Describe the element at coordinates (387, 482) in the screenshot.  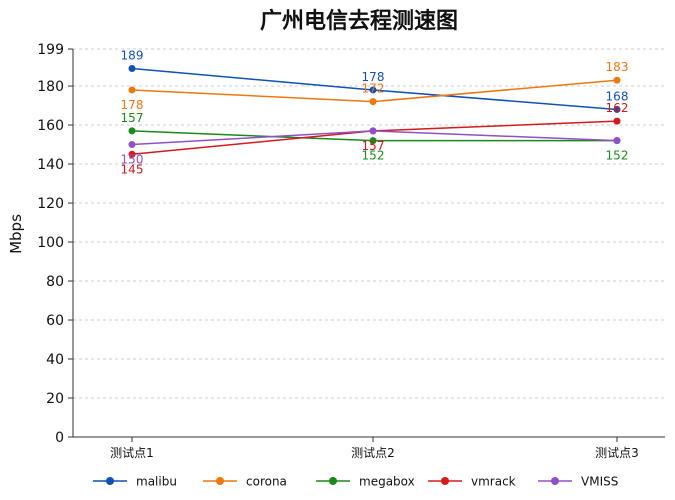
I see `legend-label: megabox` at that location.